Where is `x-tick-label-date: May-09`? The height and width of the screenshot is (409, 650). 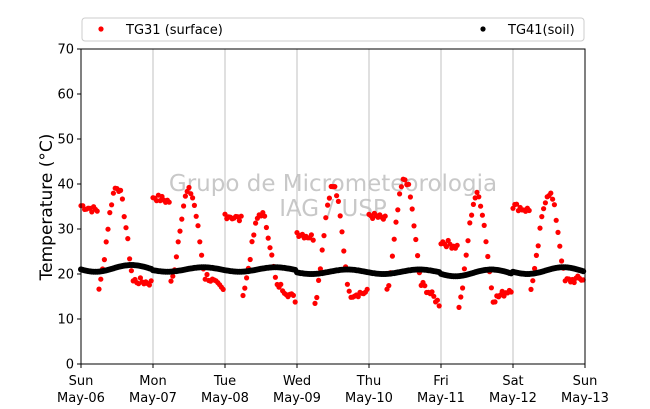 x-tick-label-date: May-09 is located at coordinates (297, 398).